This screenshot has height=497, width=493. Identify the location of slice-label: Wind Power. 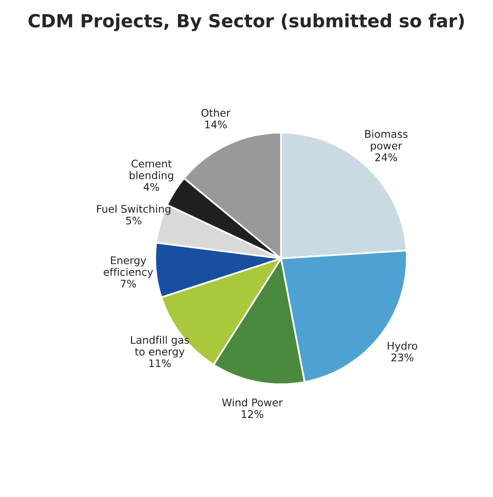
(252, 402).